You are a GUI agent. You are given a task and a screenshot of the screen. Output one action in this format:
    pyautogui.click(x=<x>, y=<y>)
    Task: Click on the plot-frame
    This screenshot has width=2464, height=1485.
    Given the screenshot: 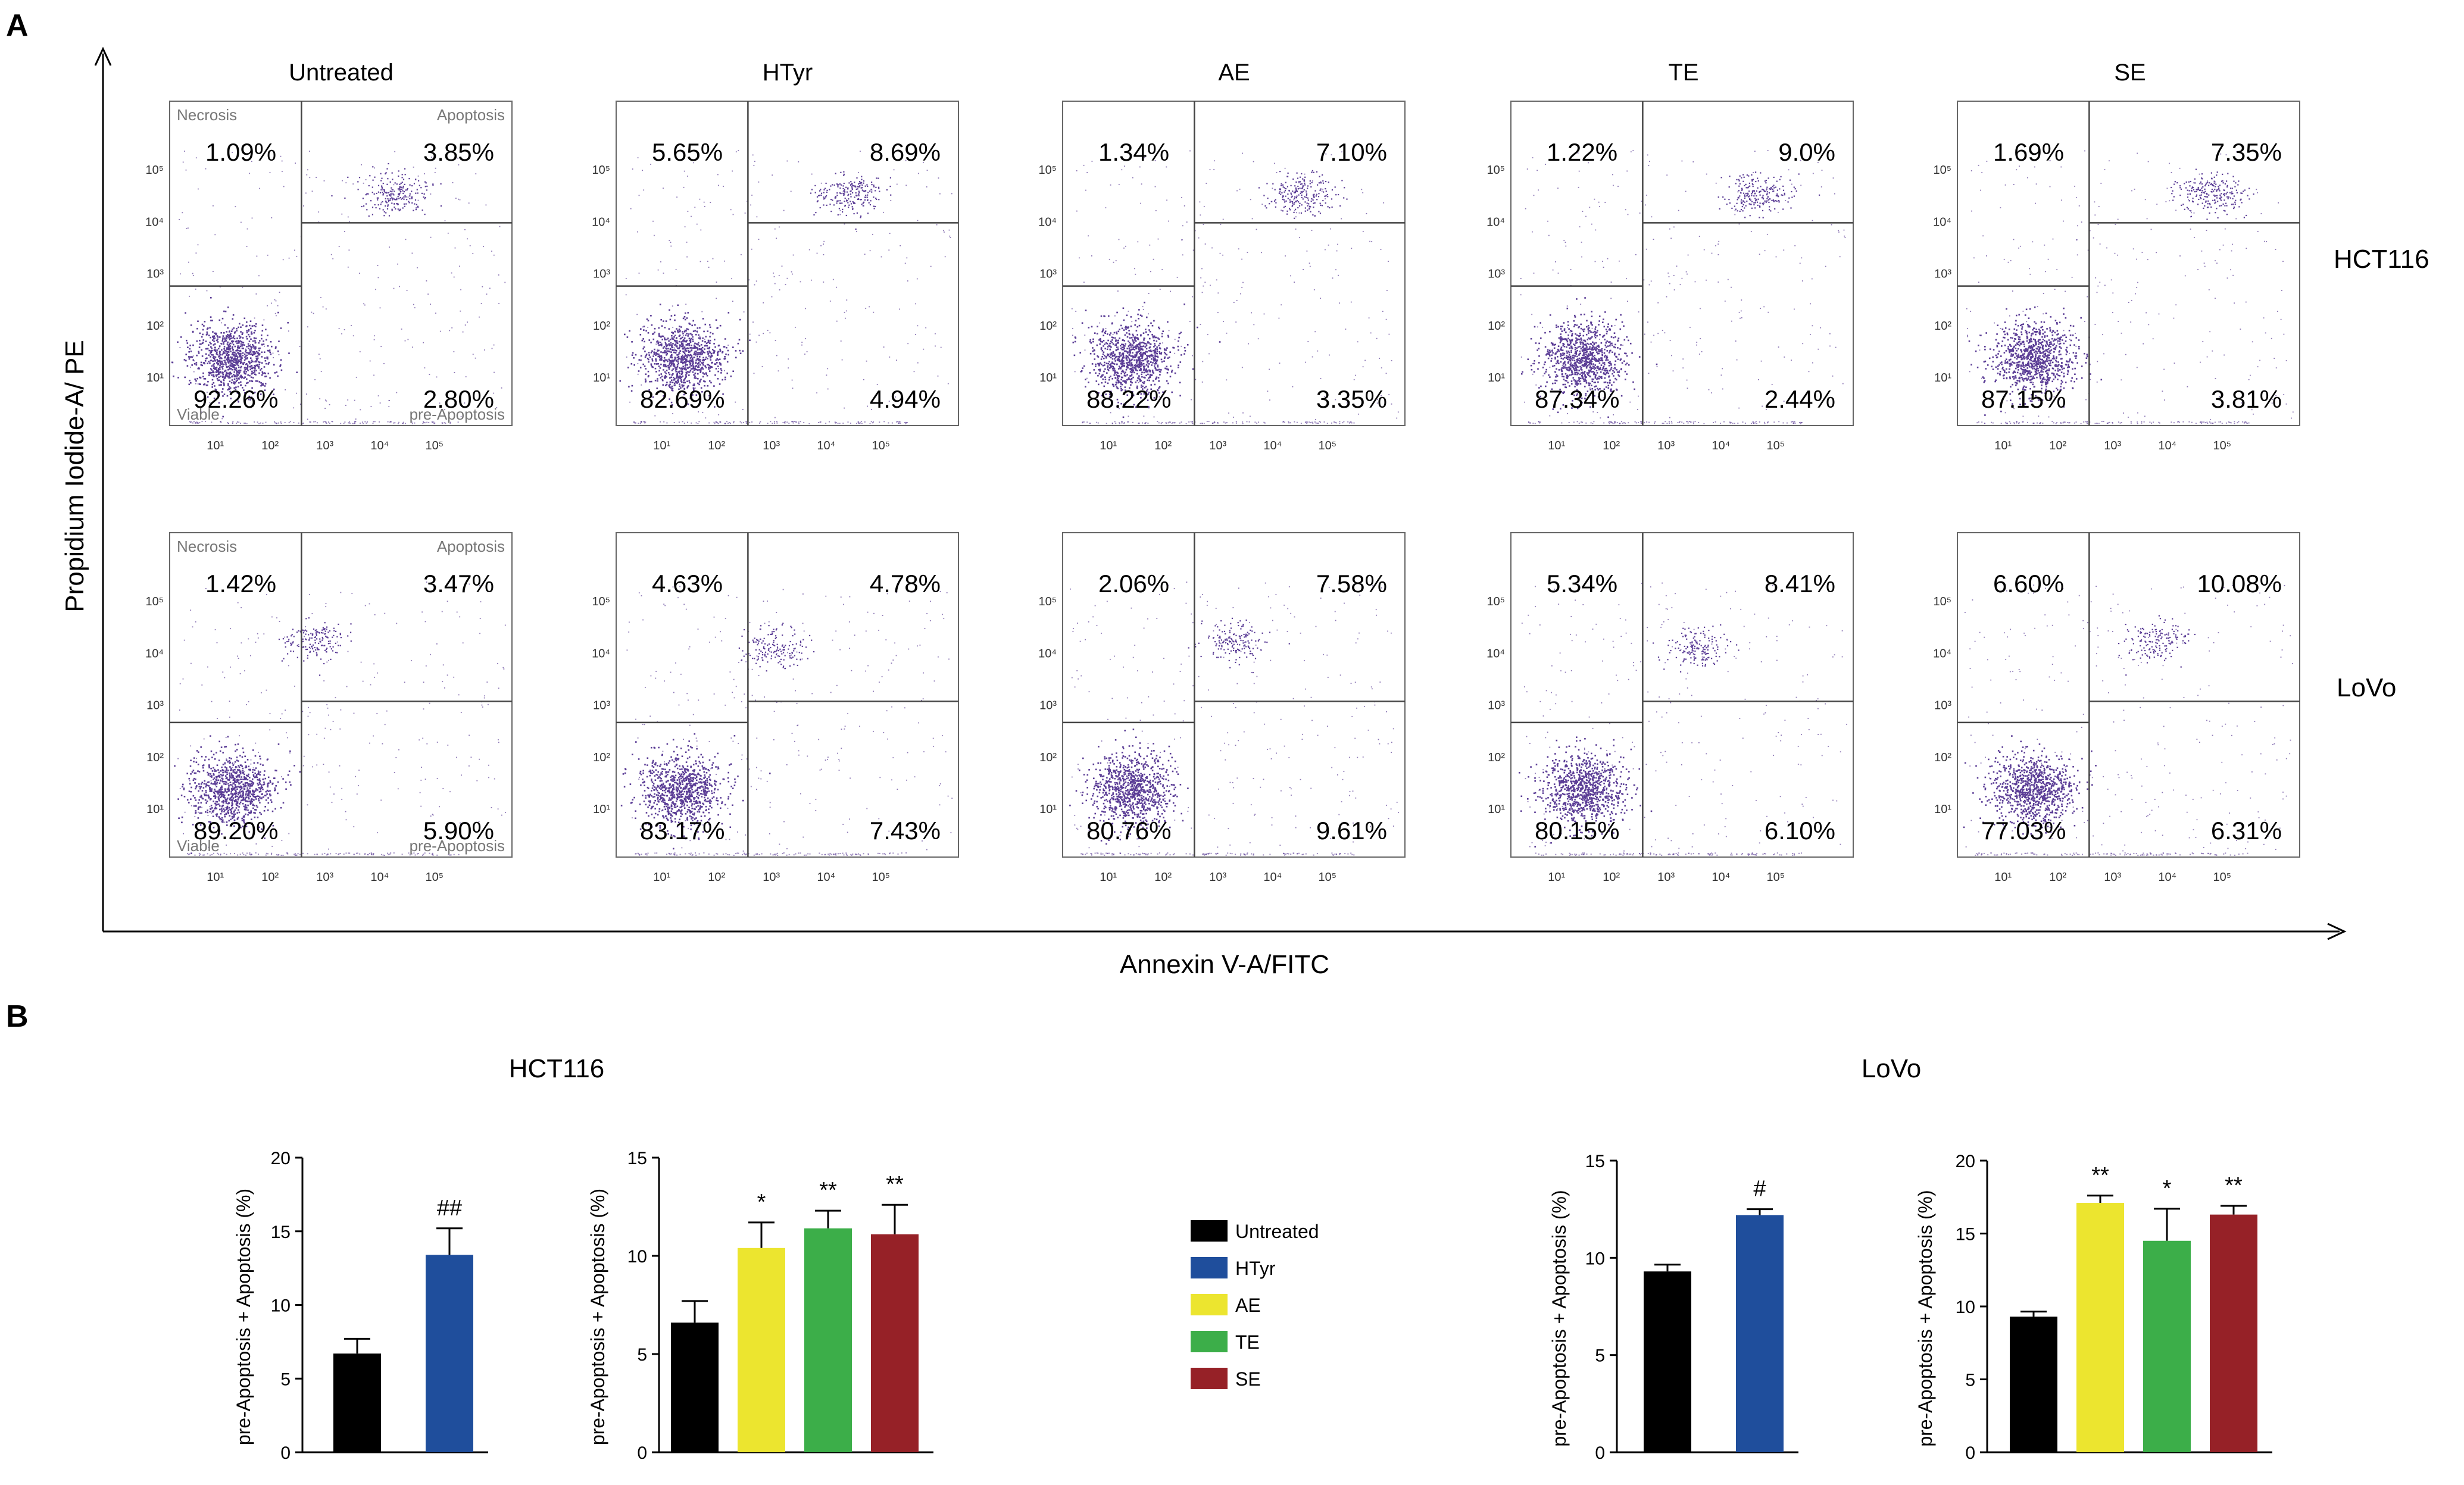 What is the action you would take?
    pyautogui.click(x=341, y=263)
    